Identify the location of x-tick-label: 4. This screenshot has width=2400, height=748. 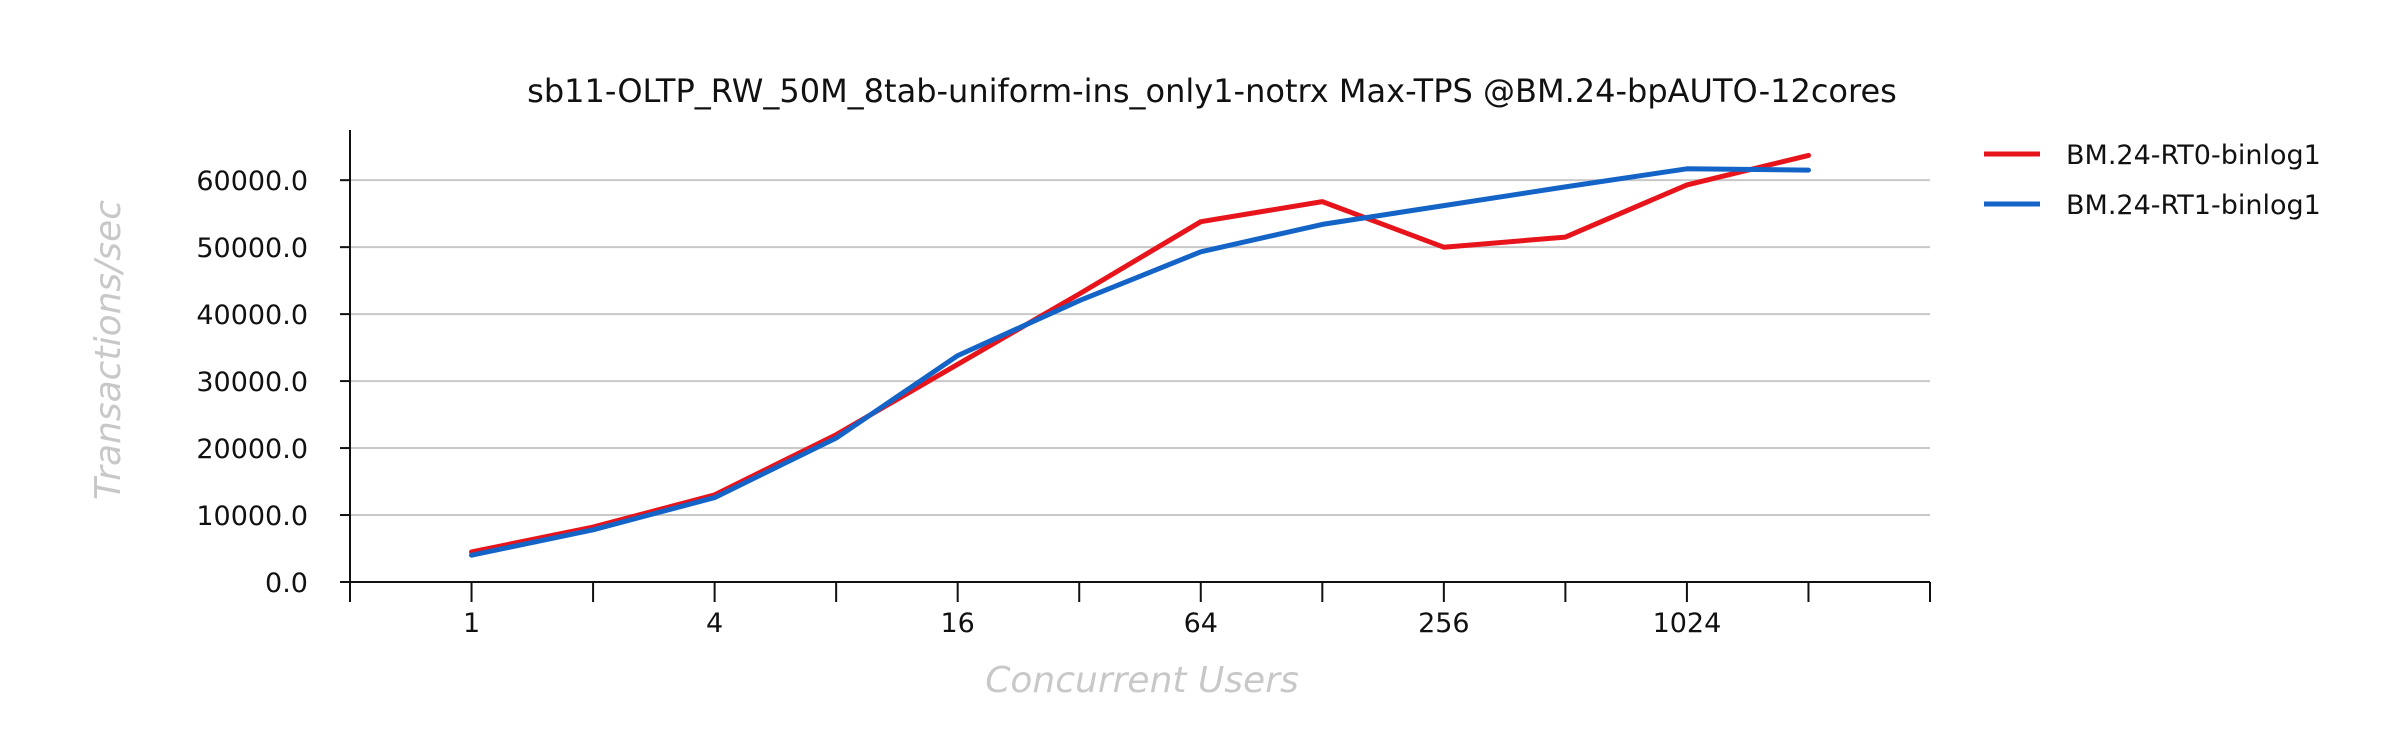
(714, 623).